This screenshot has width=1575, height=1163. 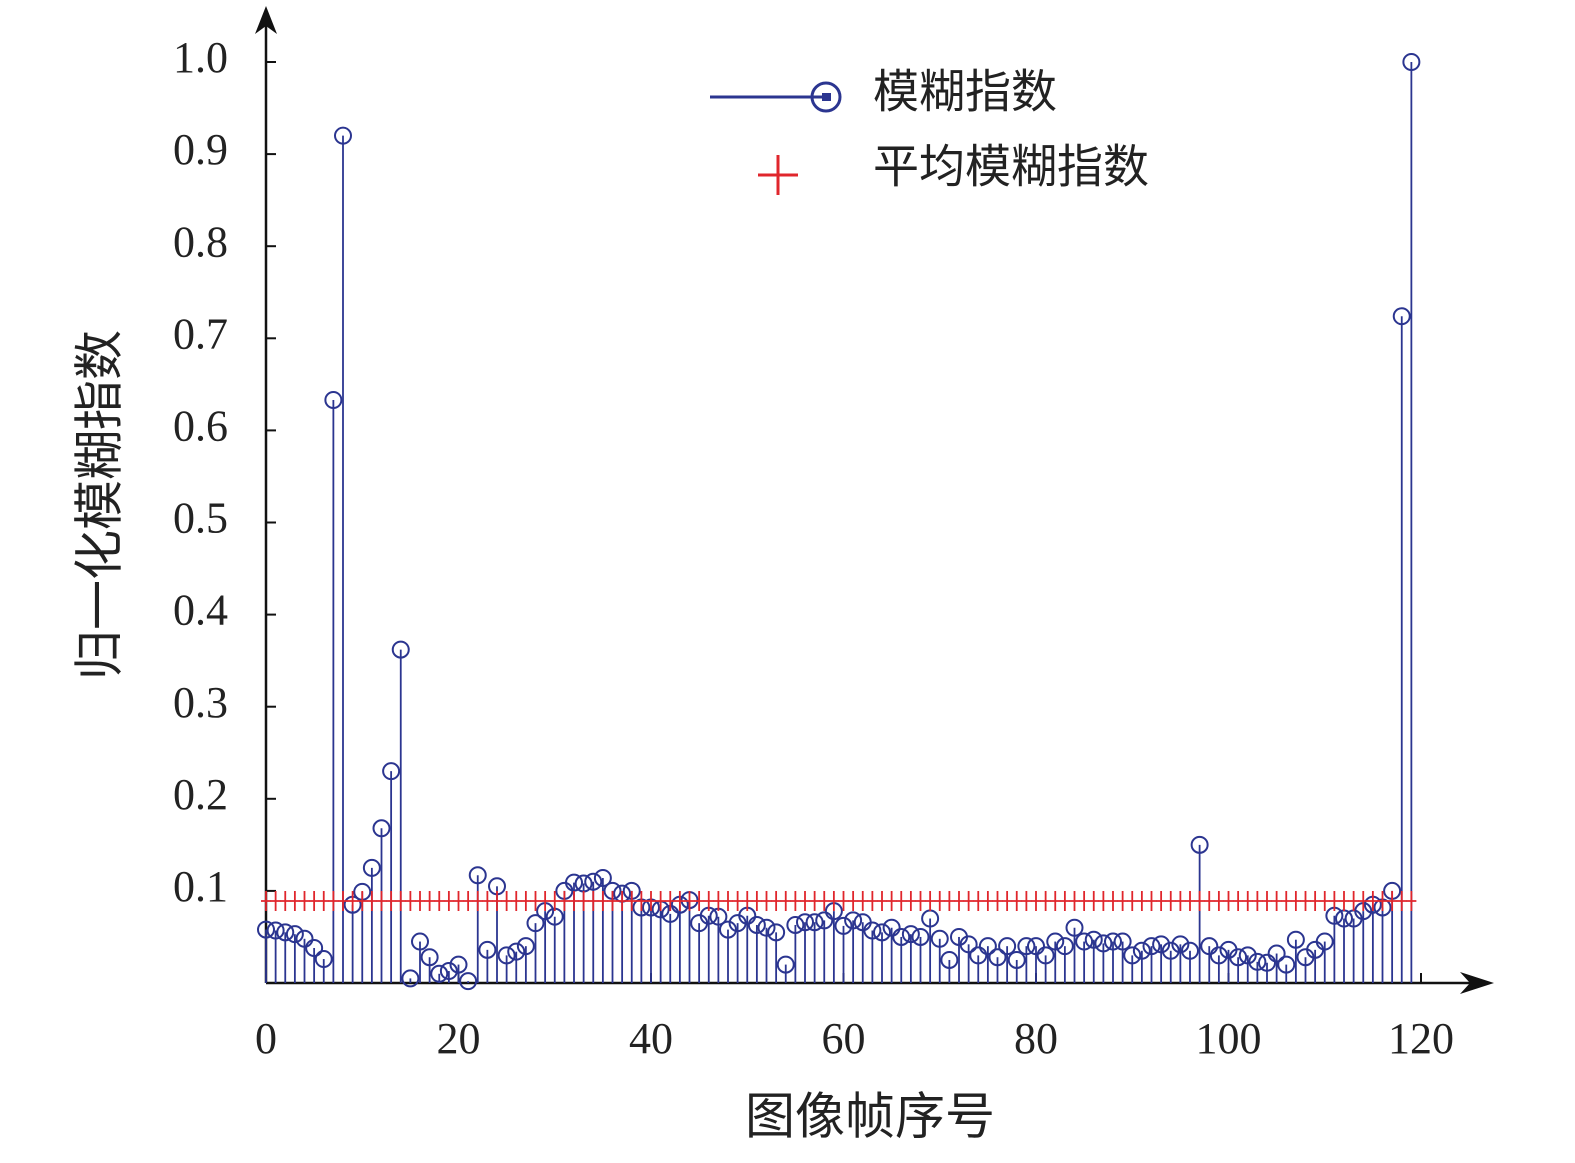 I want to click on x-tick-label: 20, so click(x=459, y=1038).